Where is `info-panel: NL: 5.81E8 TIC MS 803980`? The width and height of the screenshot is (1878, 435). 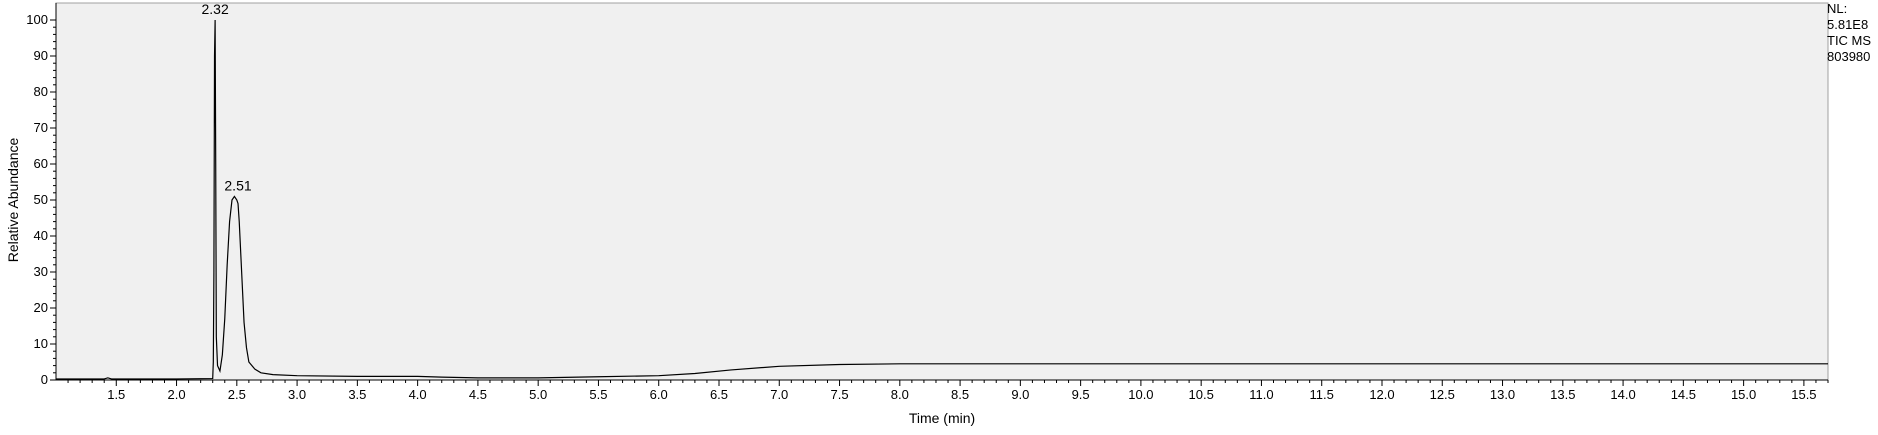 info-panel: NL: 5.81E8 TIC MS 803980 is located at coordinates (1849, 33).